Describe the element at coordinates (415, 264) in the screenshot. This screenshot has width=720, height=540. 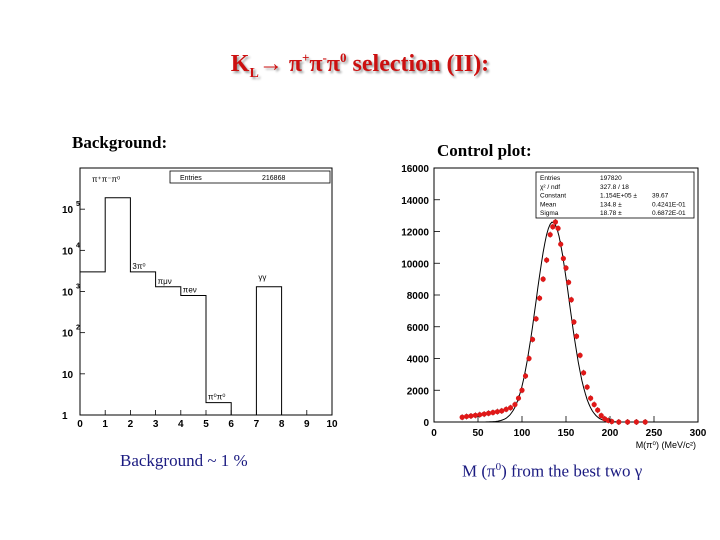
I see `ctrl-y-tick-label: 10000` at that location.